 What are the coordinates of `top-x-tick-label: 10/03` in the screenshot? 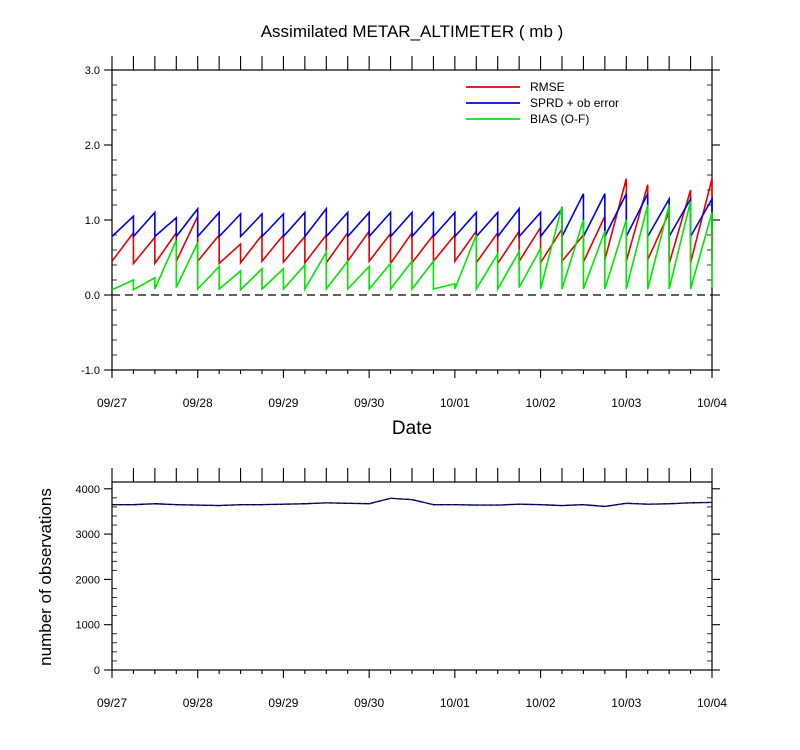 It's located at (626, 403).